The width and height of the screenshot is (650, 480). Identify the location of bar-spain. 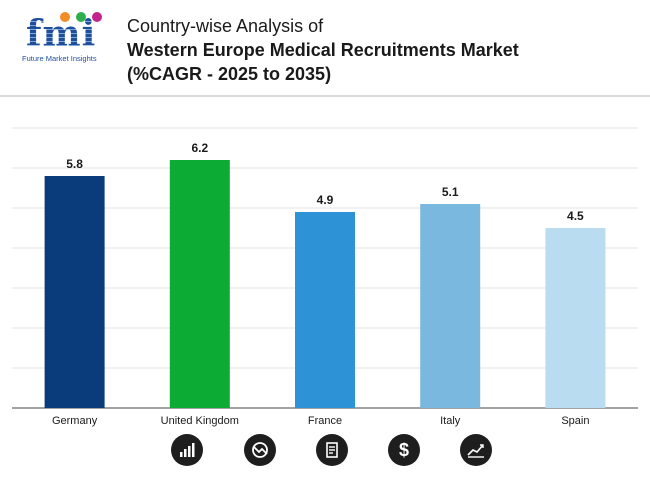
(575, 318).